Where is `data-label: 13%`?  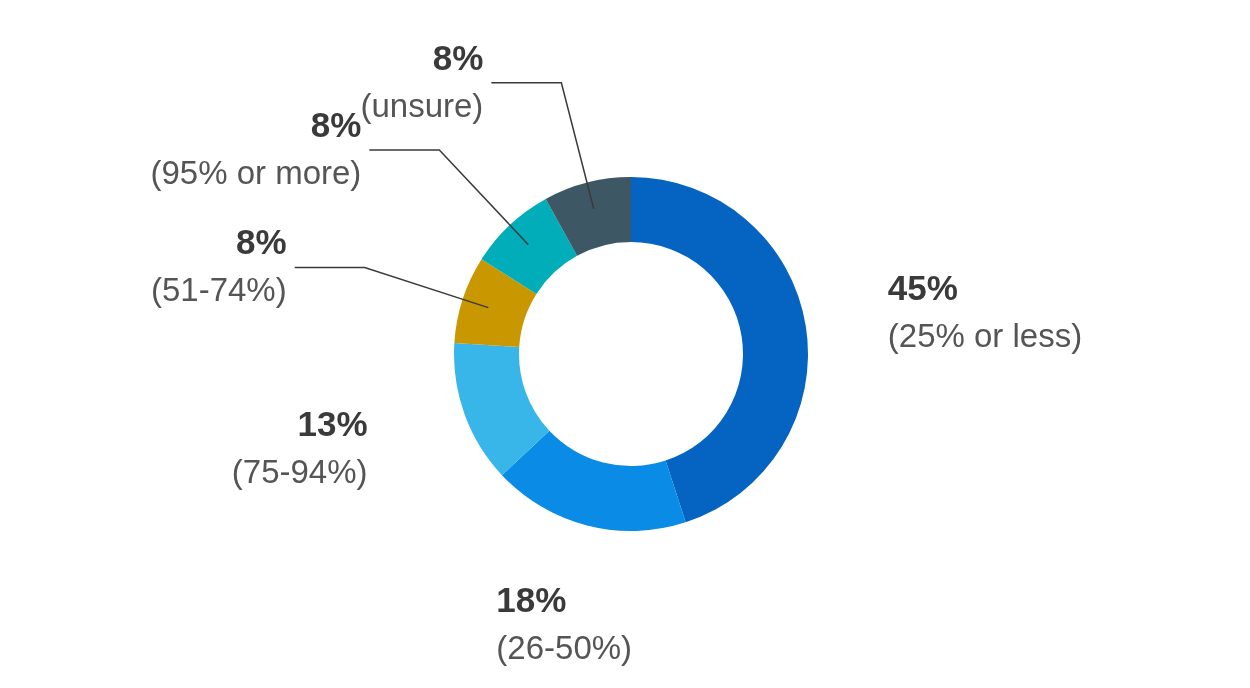
data-label: 13% is located at coordinates (332, 423).